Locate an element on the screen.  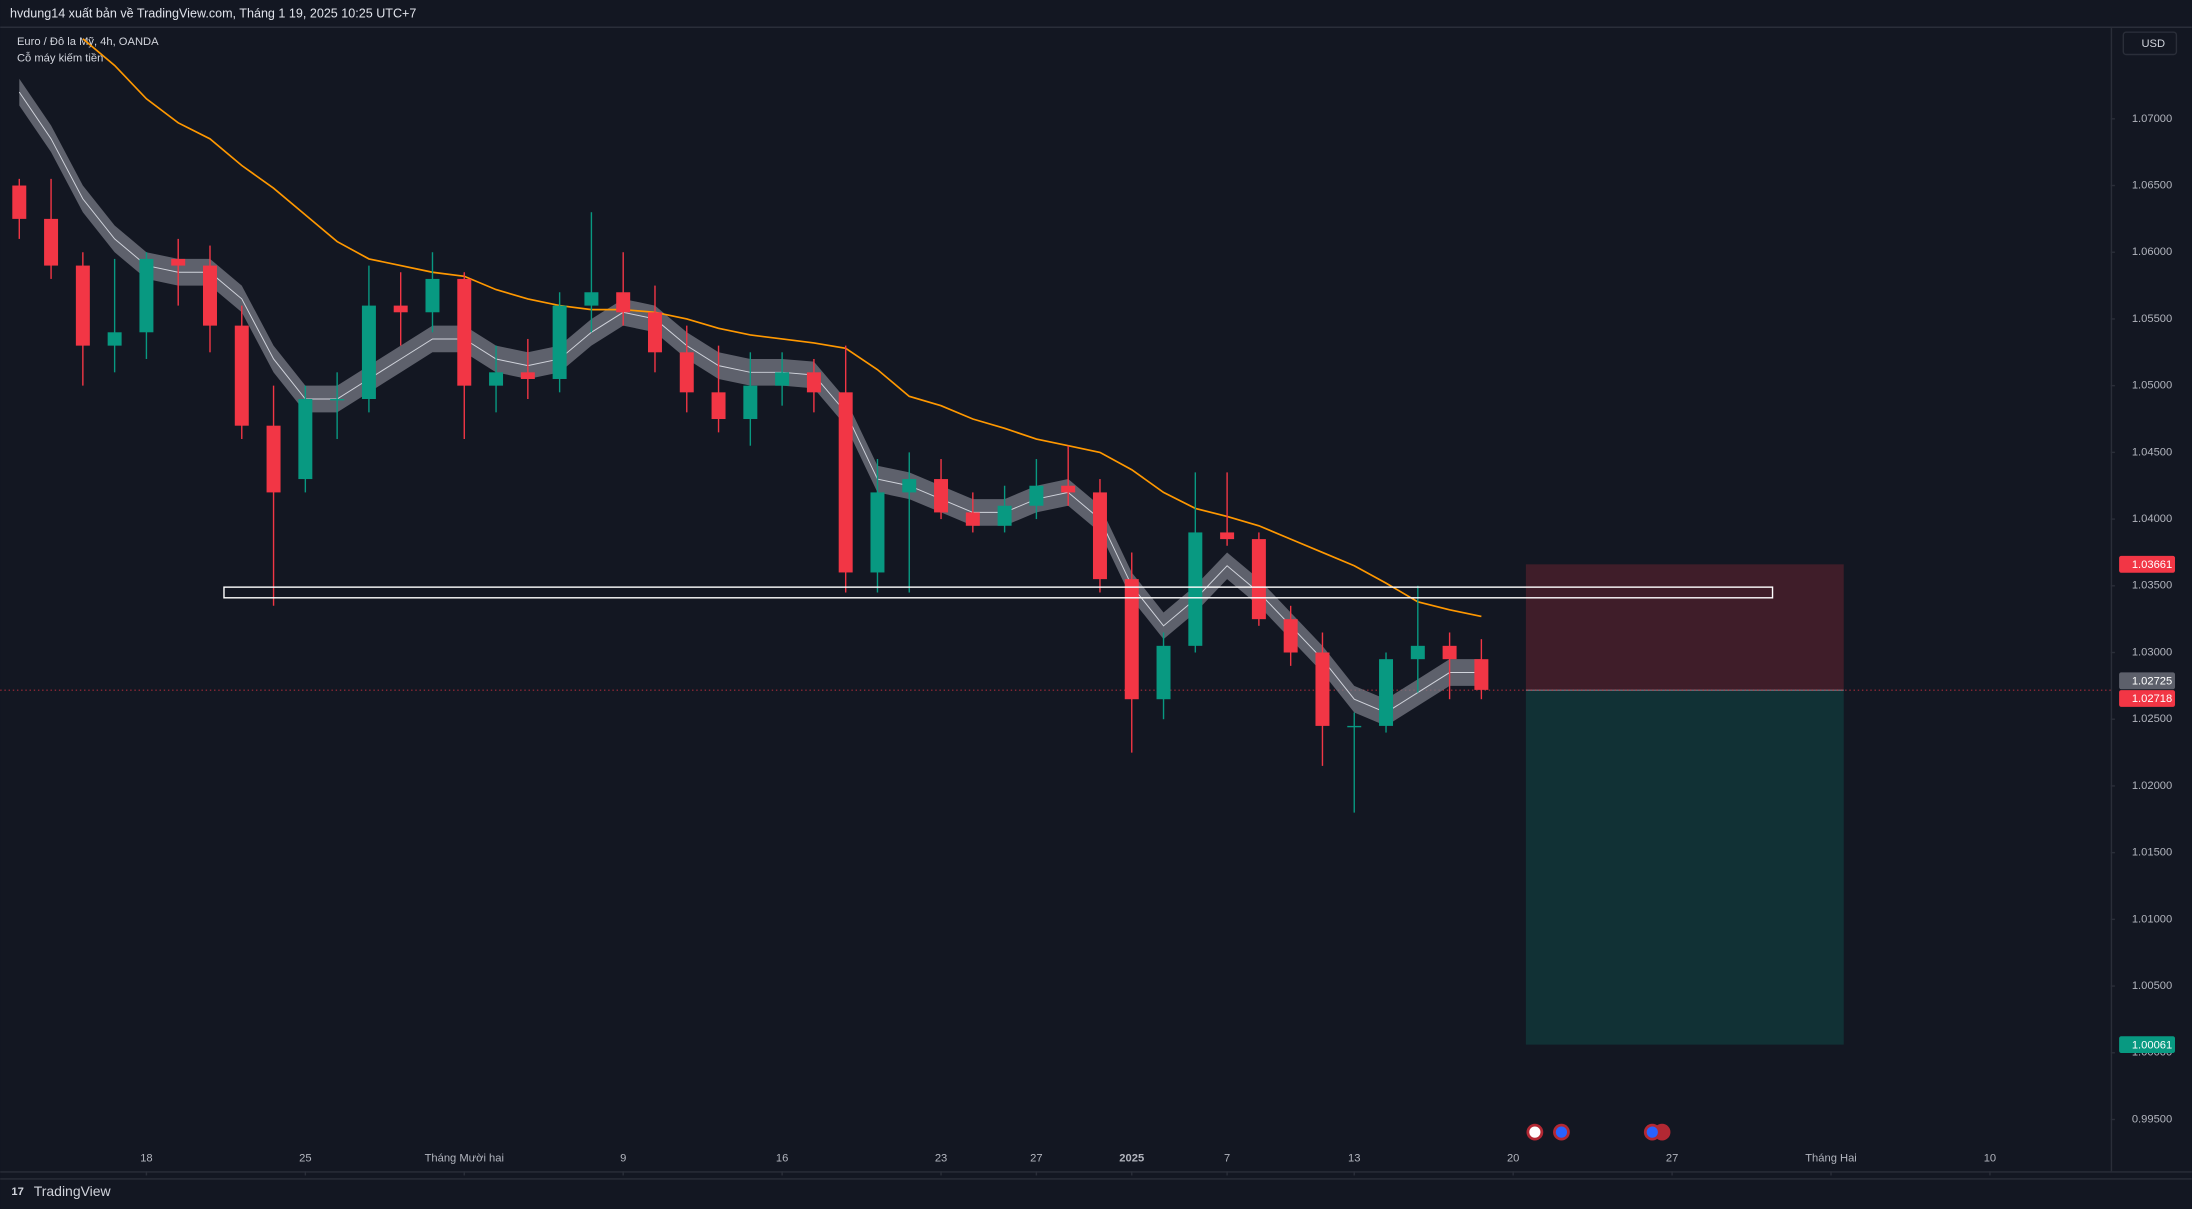
x-tick-label: 7 is located at coordinates (1227, 1159).